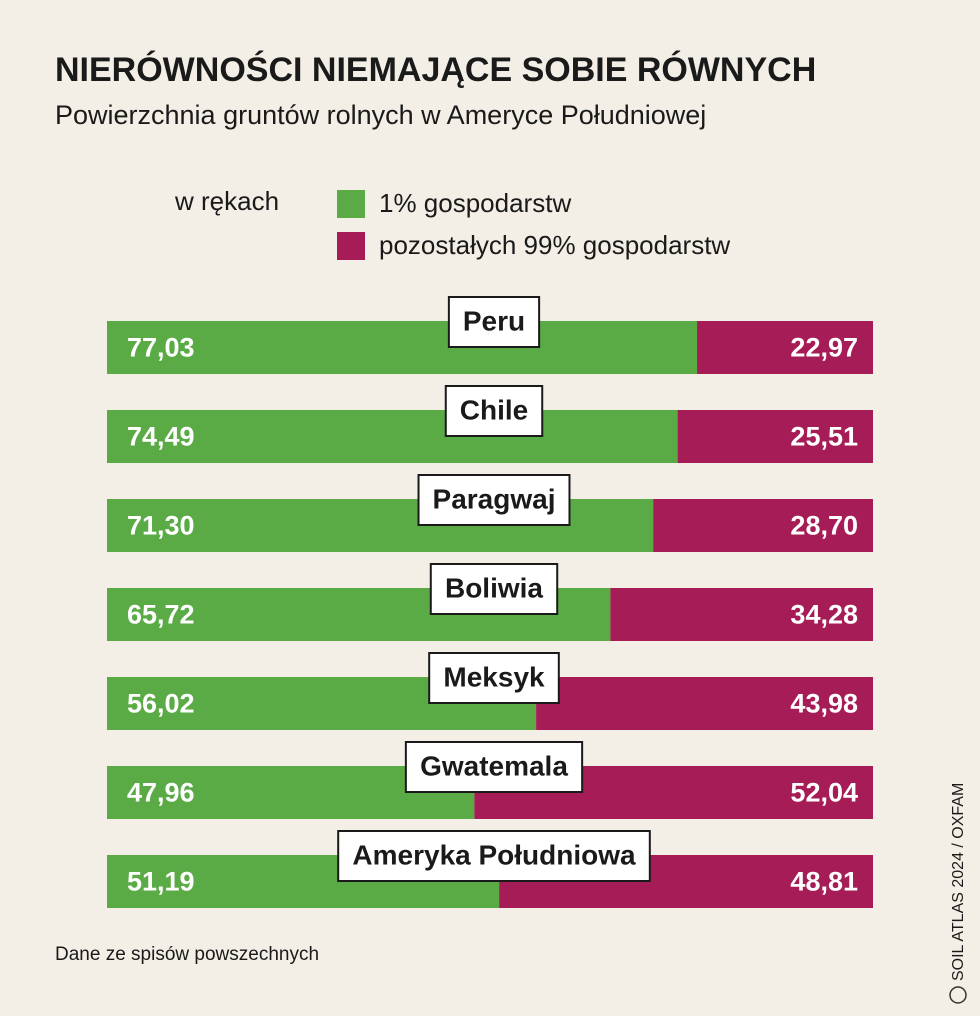  What do you see at coordinates (161, 882) in the screenshot?
I see `value-label: 51,19` at bounding box center [161, 882].